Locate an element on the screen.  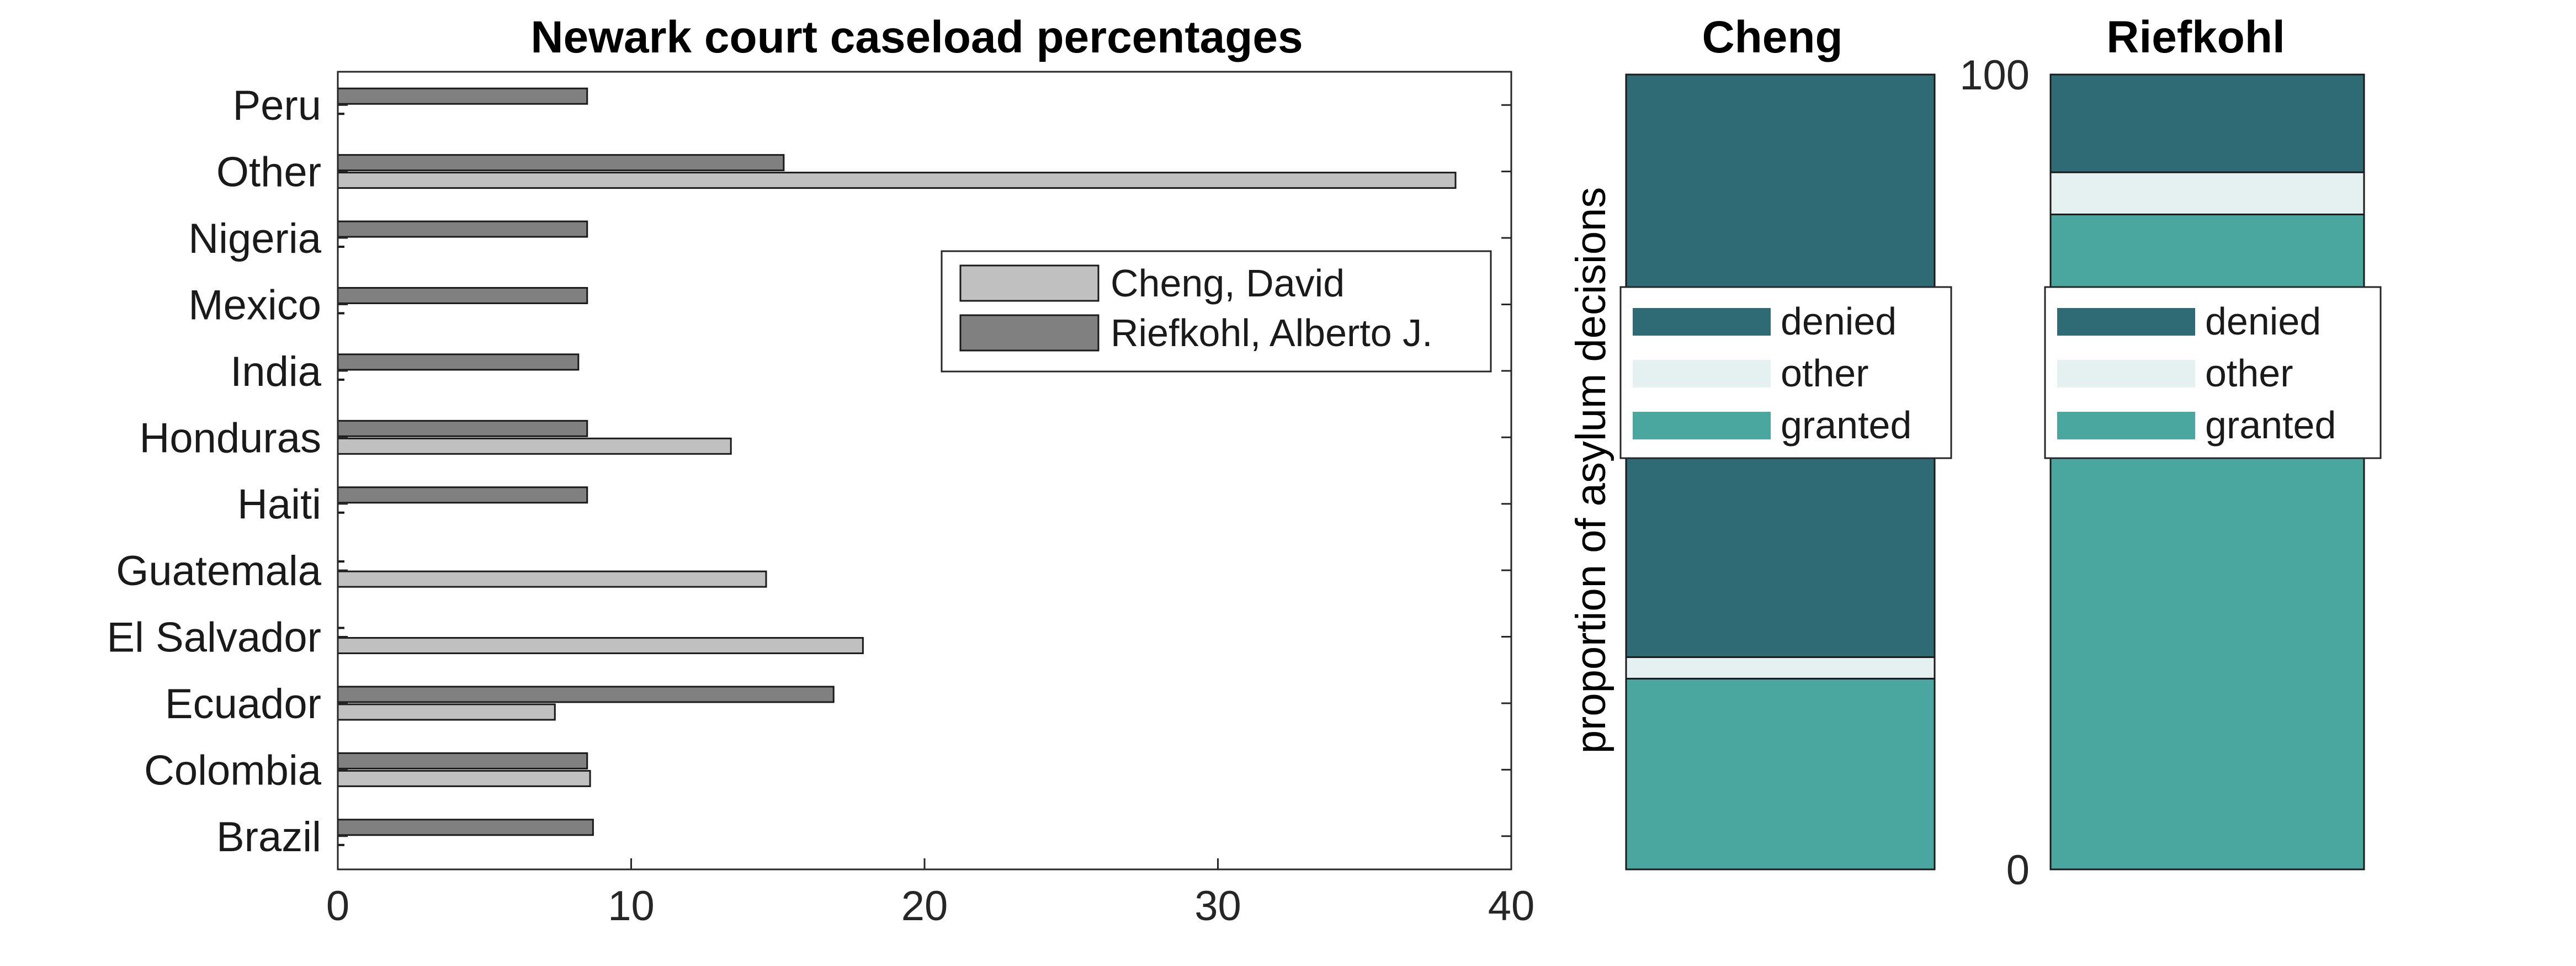
y-tick-label-mexico: Mexico is located at coordinates (254, 305).